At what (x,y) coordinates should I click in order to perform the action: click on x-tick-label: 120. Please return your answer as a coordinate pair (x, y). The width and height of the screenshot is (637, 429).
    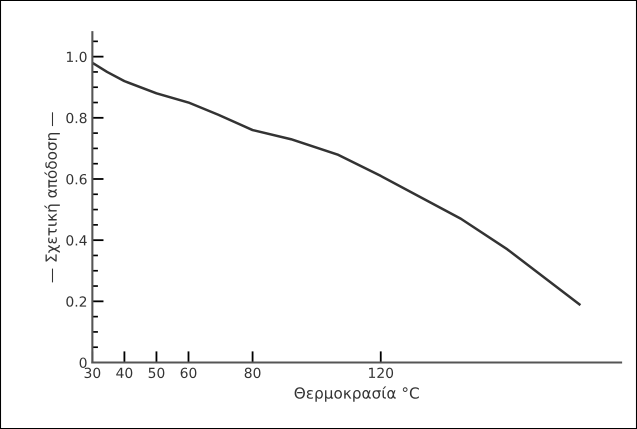
    Looking at the image, I should click on (381, 373).